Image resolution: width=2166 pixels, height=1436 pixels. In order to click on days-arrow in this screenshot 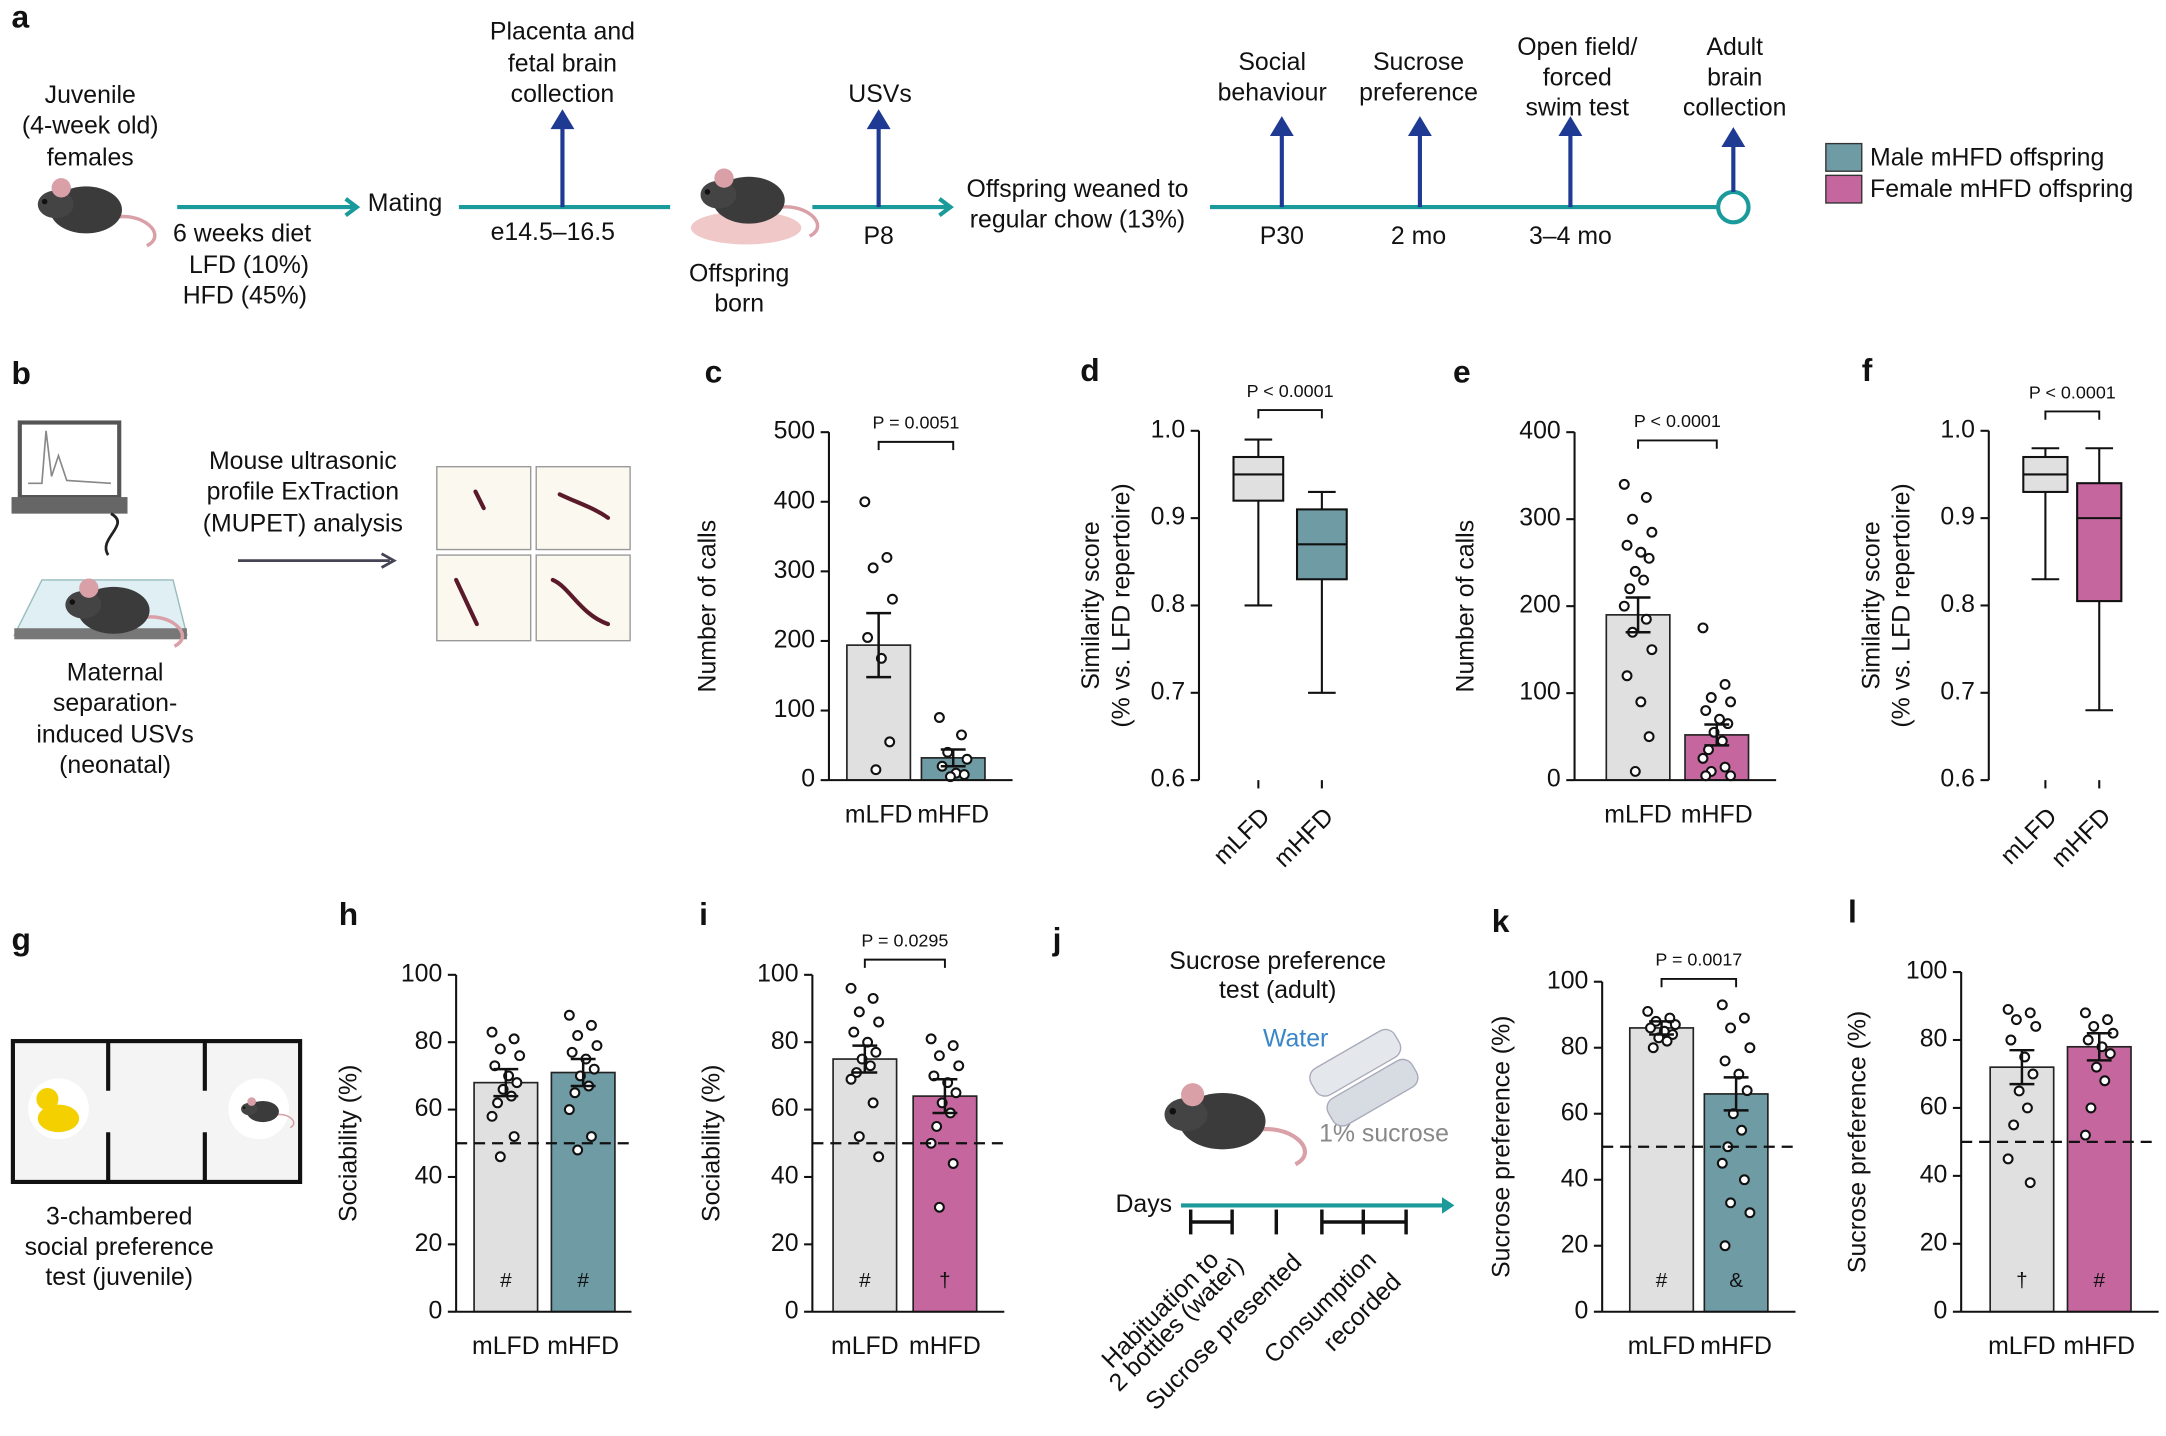, I will do `click(1448, 1205)`.